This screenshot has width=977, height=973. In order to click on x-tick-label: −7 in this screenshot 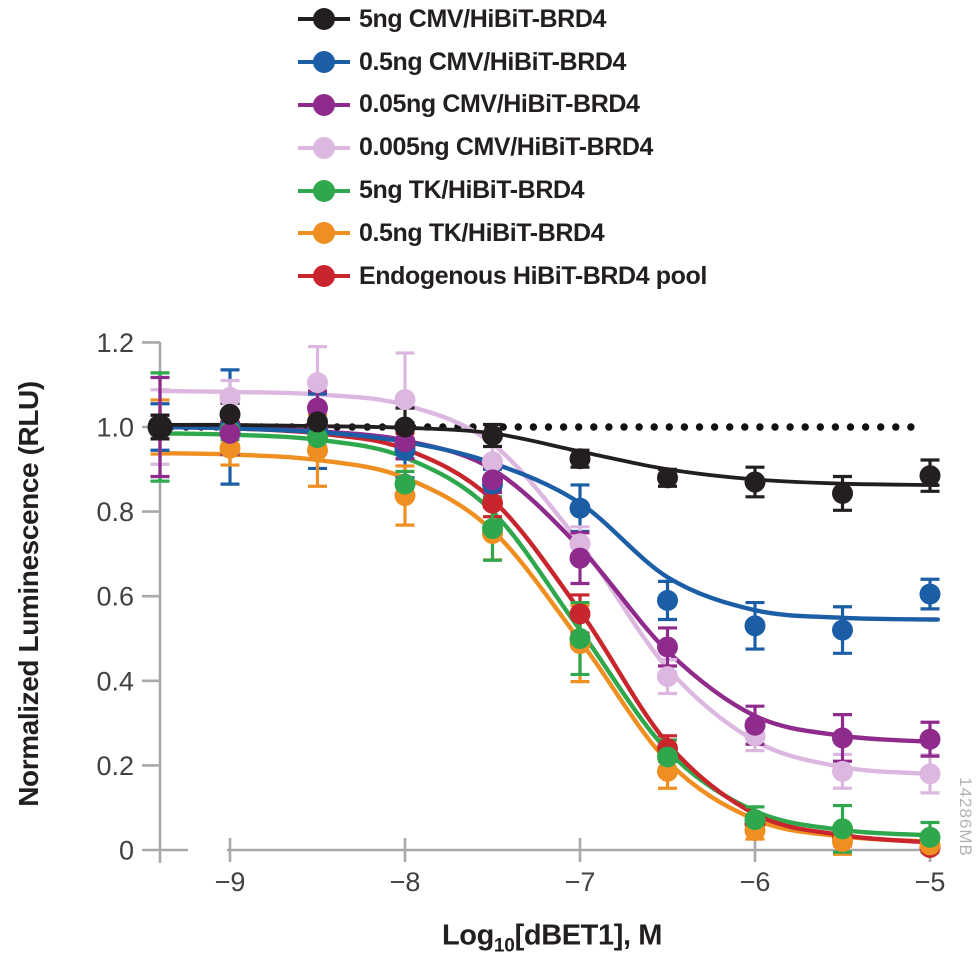, I will do `click(580, 882)`.